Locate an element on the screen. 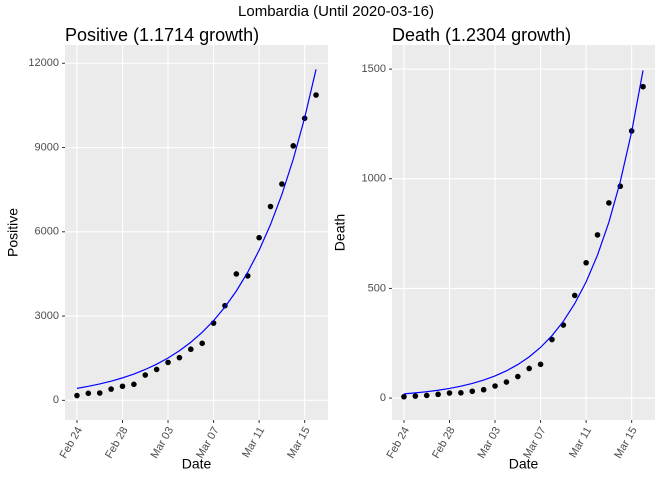 The image size is (672, 480). panel-title: Positive (1.1714 growth) is located at coordinates (162, 35).